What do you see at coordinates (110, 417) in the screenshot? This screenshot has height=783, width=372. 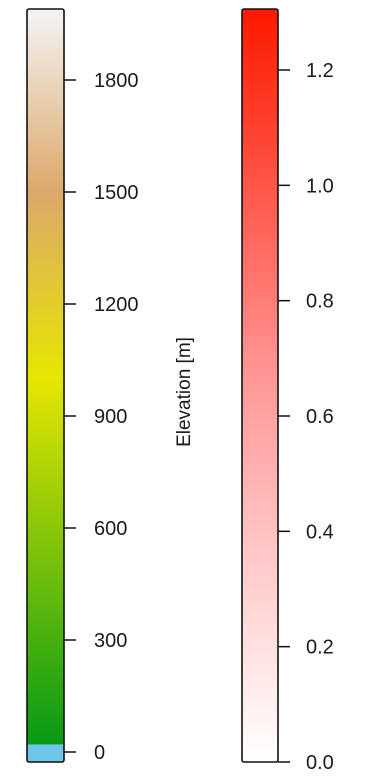 I see `tick-label: 900` at bounding box center [110, 417].